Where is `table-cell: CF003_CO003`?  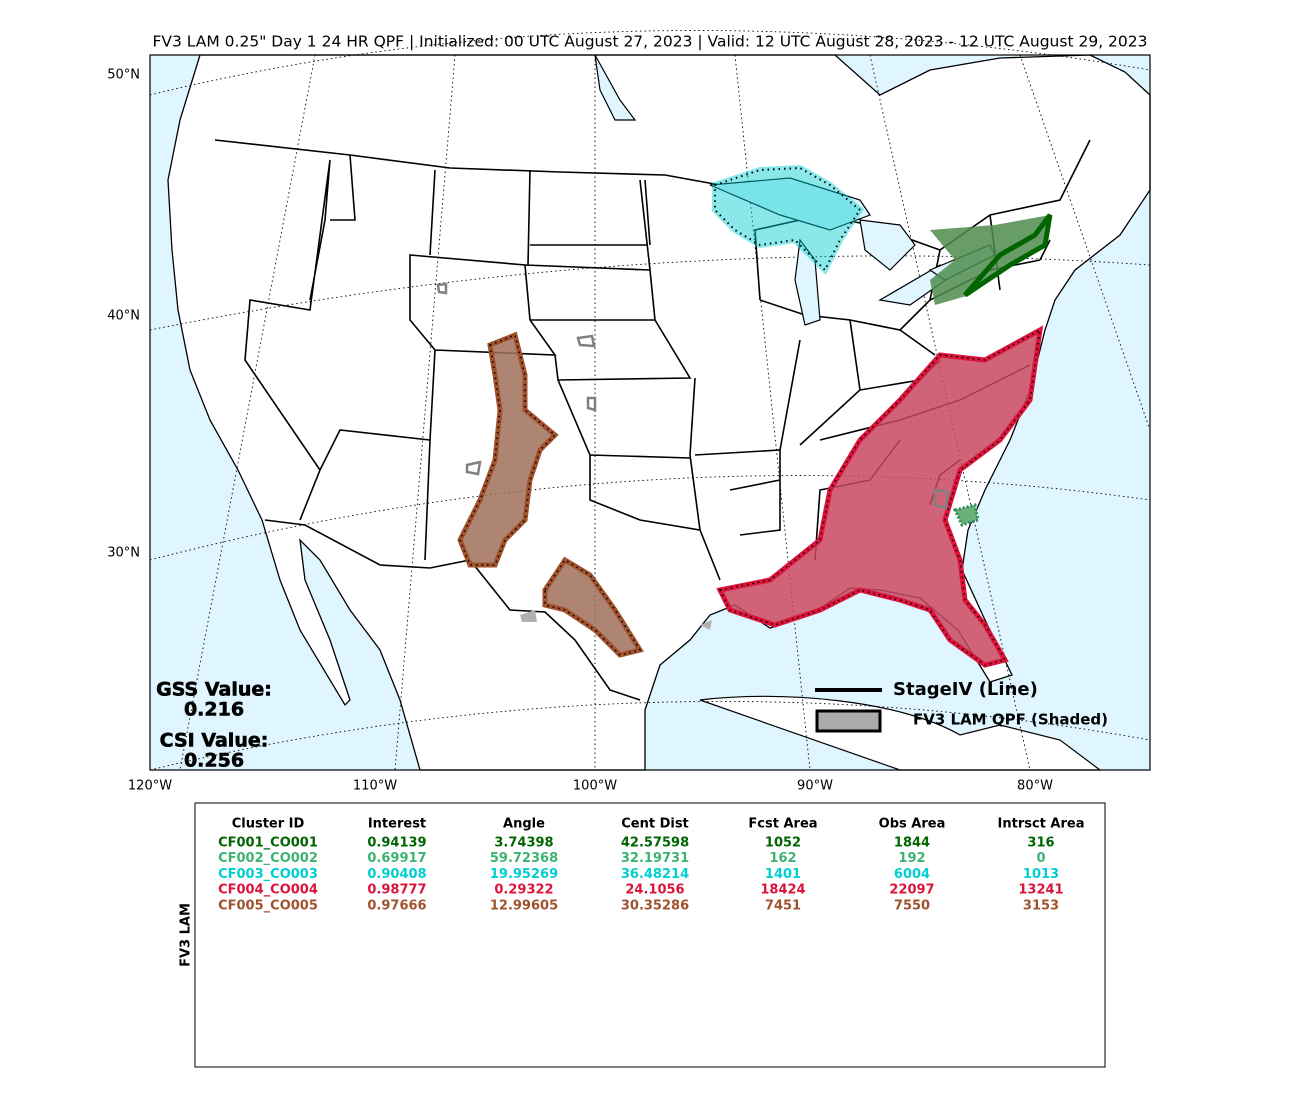
table-cell: CF003_CO003 is located at coordinates (268, 874).